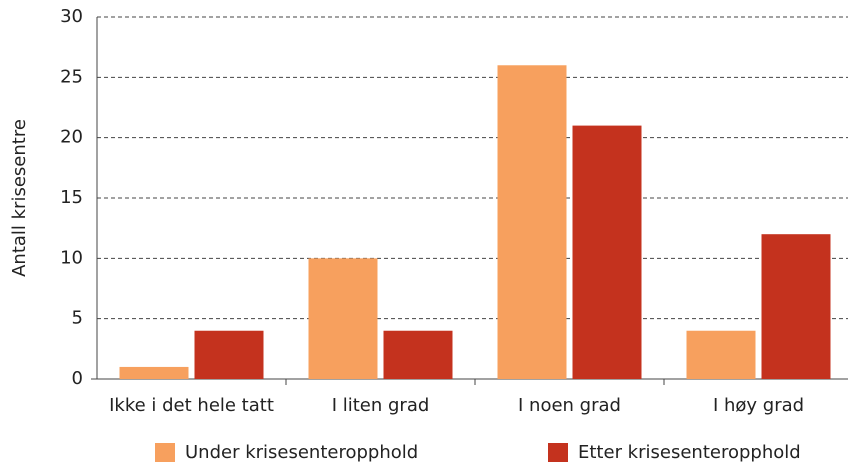 The image size is (848, 462). I want to click on x-tick-label: I noen grad, so click(569, 405).